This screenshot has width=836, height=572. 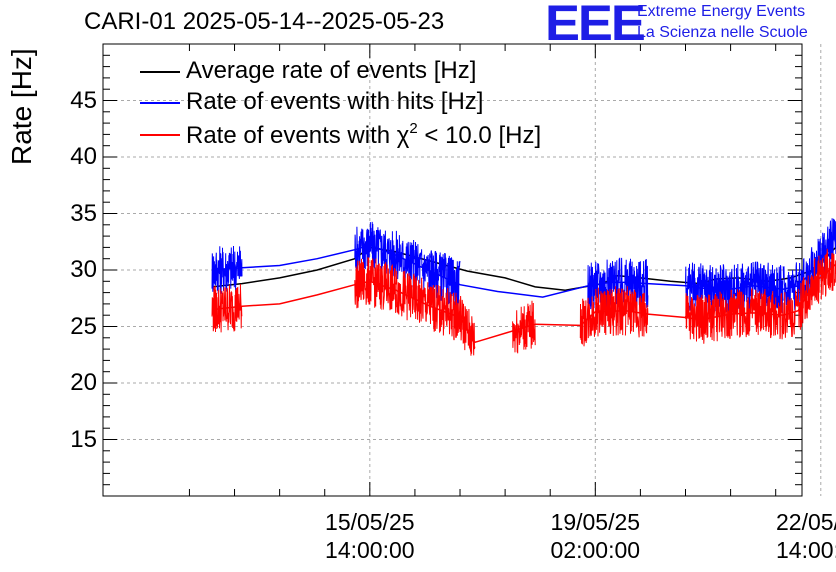 What do you see at coordinates (264, 21) in the screenshot?
I see `chart-title: CARI-01 2025-05-14--2025-05-23` at bounding box center [264, 21].